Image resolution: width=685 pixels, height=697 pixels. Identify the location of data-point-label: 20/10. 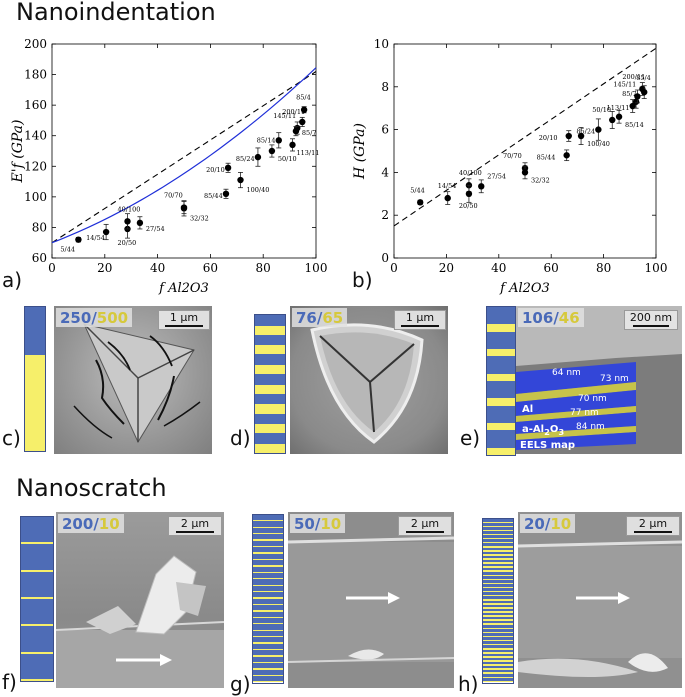
(548, 138).